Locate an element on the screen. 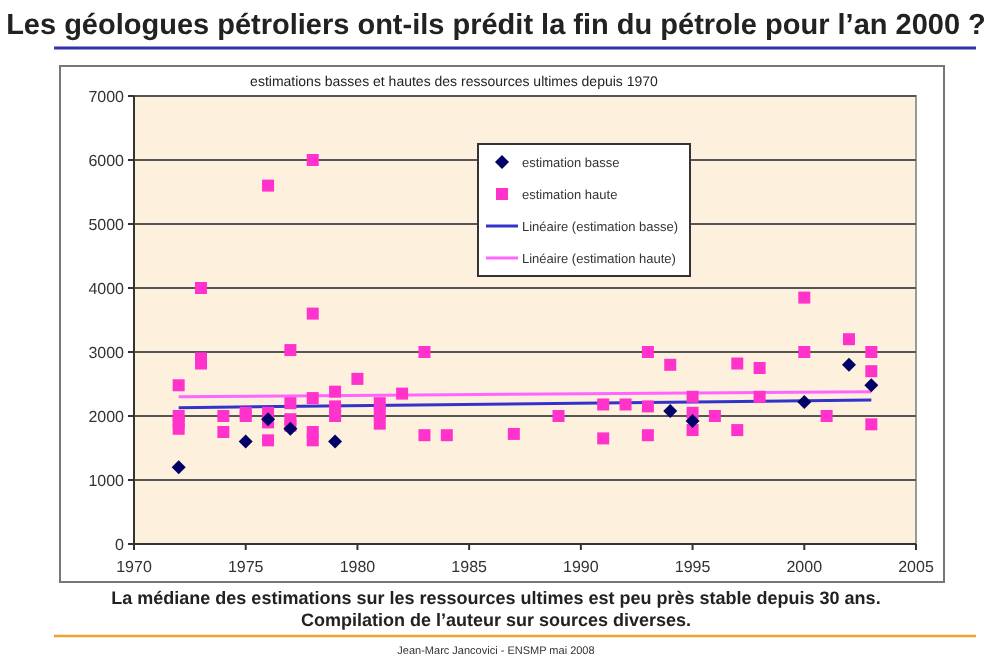 Image resolution: width=1000 pixels, height=668 pixels. x-tick-label: 1980 is located at coordinates (358, 567).